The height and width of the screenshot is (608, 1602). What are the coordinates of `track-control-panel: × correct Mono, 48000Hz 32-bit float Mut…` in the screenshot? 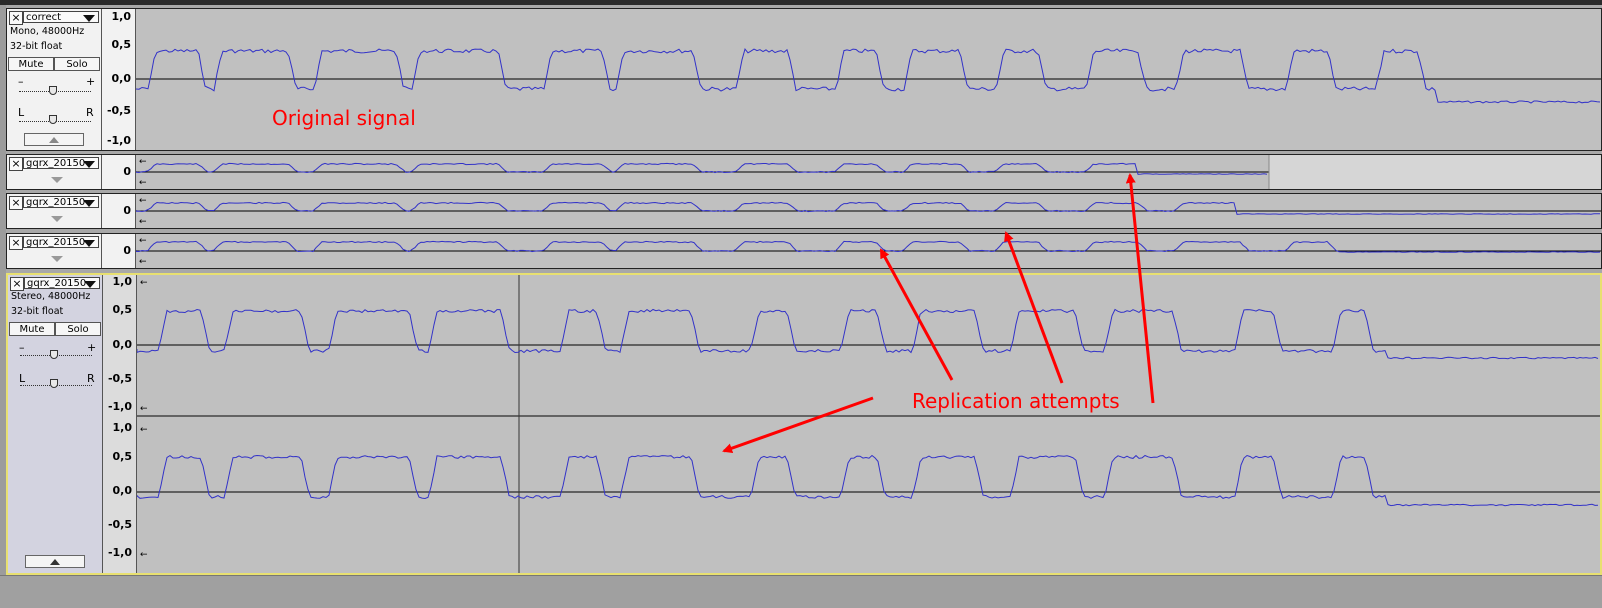 It's located at (54, 79).